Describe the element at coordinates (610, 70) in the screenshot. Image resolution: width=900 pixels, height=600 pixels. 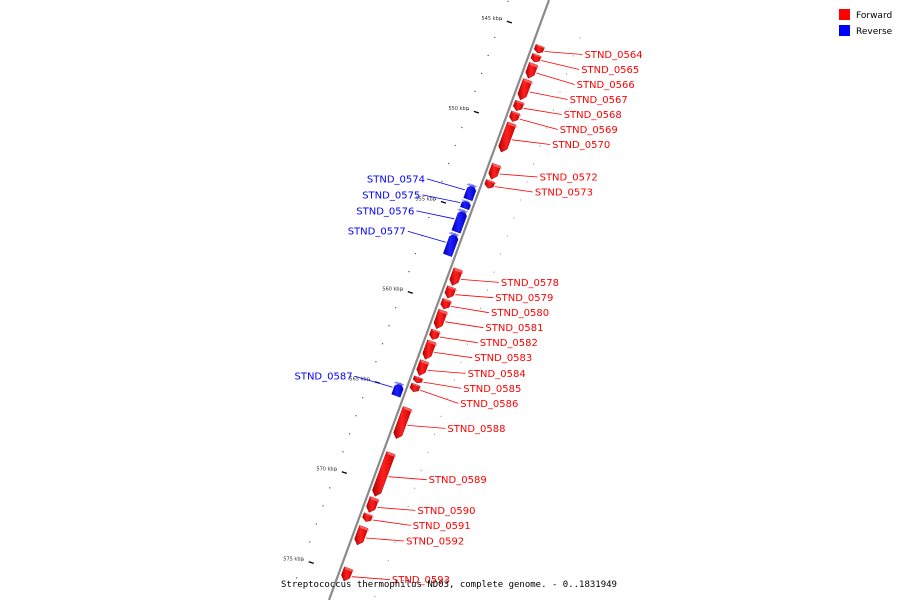
I see `gene-label: STND_0565` at that location.